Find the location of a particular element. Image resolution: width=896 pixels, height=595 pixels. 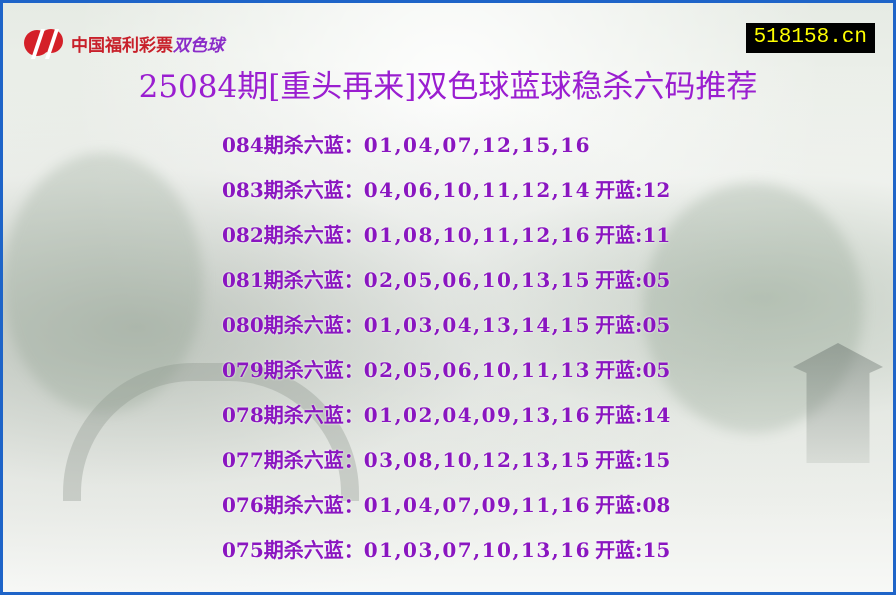

kill-numbers: 01,02,04,09,13,16 is located at coordinates (477, 415).